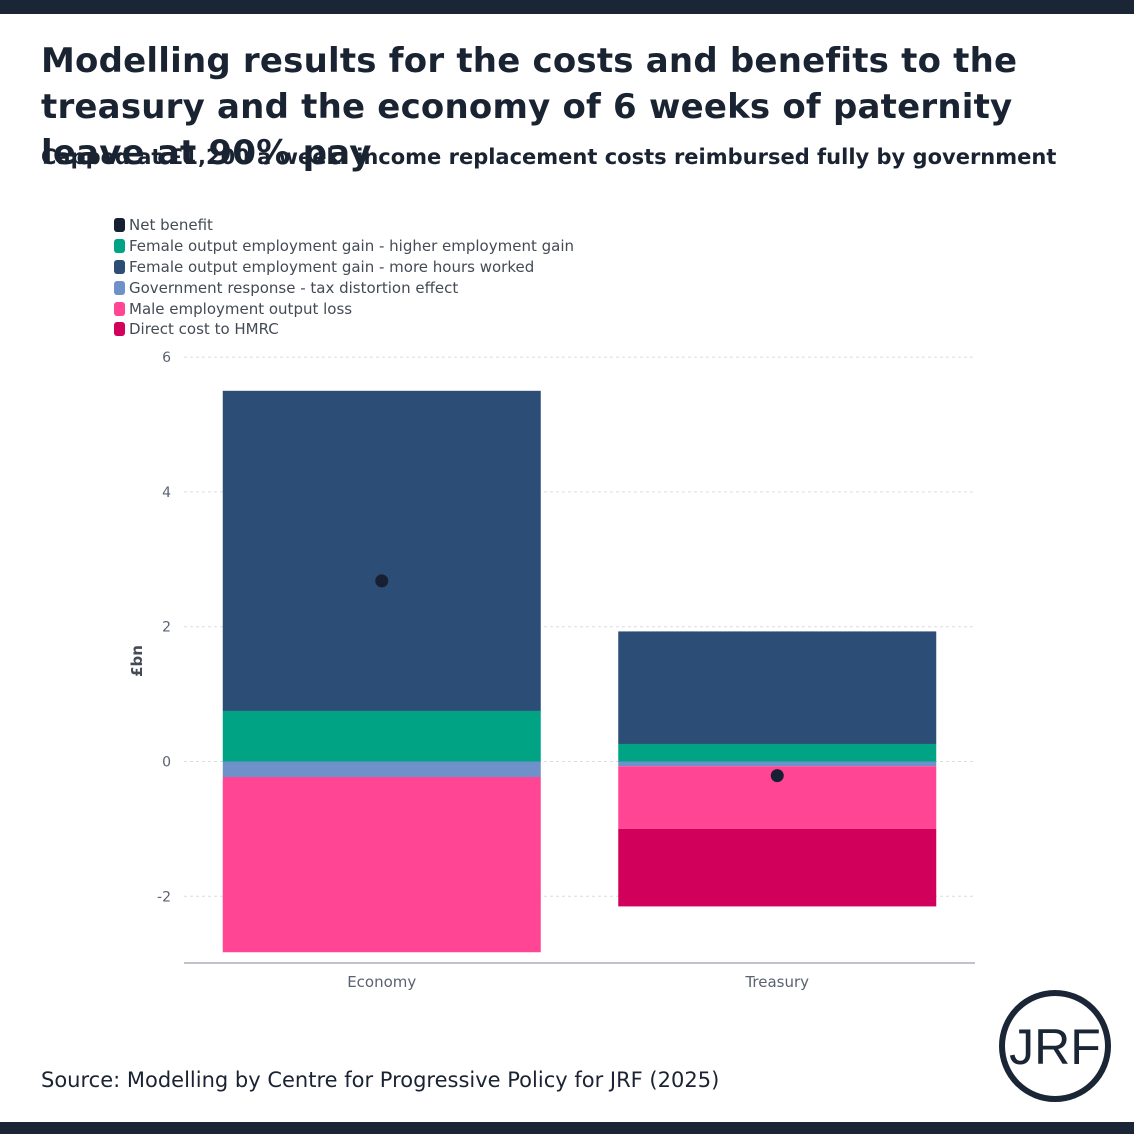  What do you see at coordinates (777, 764) in the screenshot?
I see `bar-segment-treasury-gov-tax-distortion` at bounding box center [777, 764].